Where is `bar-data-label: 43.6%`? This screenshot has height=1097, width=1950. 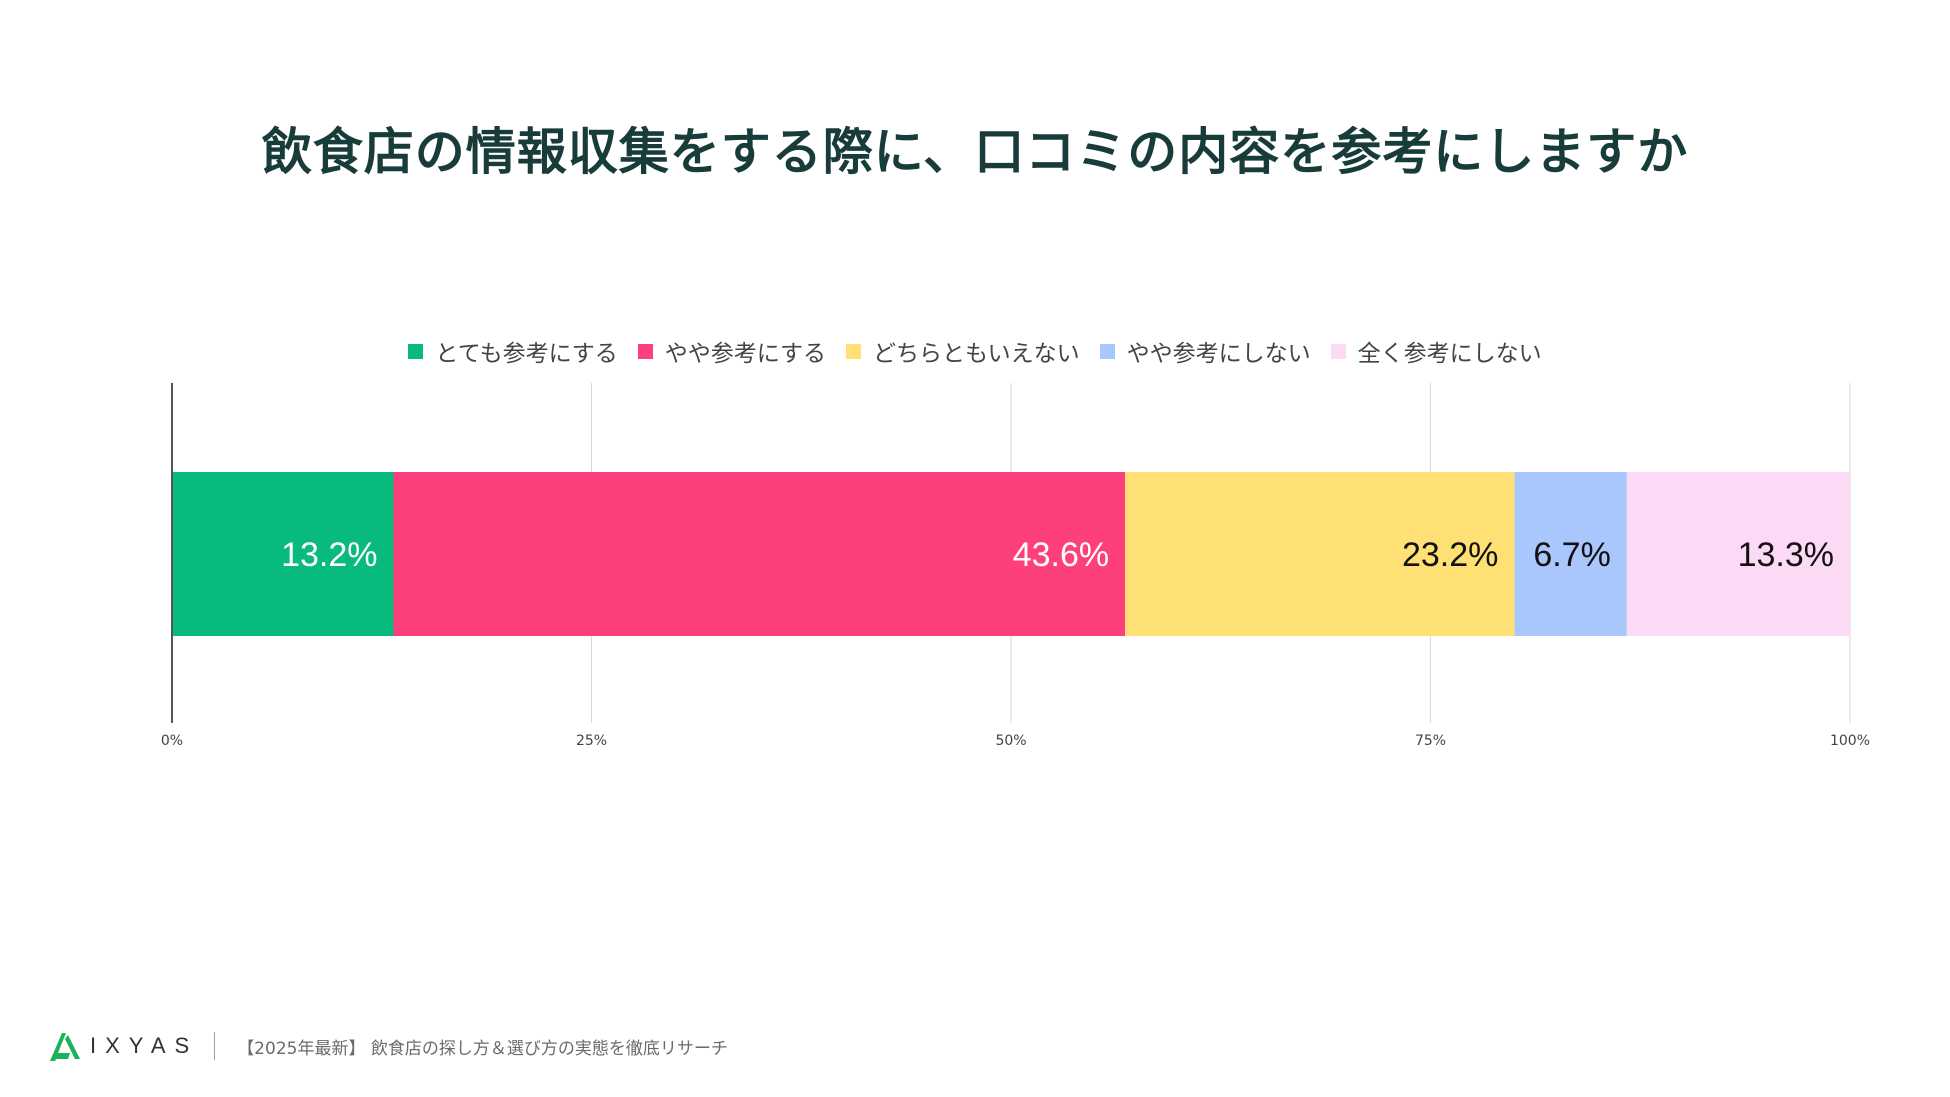
bar-data-label: 43.6% is located at coordinates (1061, 555).